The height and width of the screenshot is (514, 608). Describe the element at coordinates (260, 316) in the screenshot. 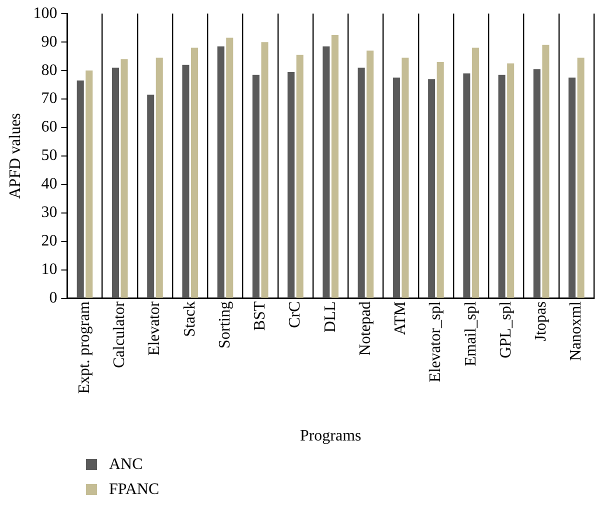

I see `x-tick-label: BST` at that location.